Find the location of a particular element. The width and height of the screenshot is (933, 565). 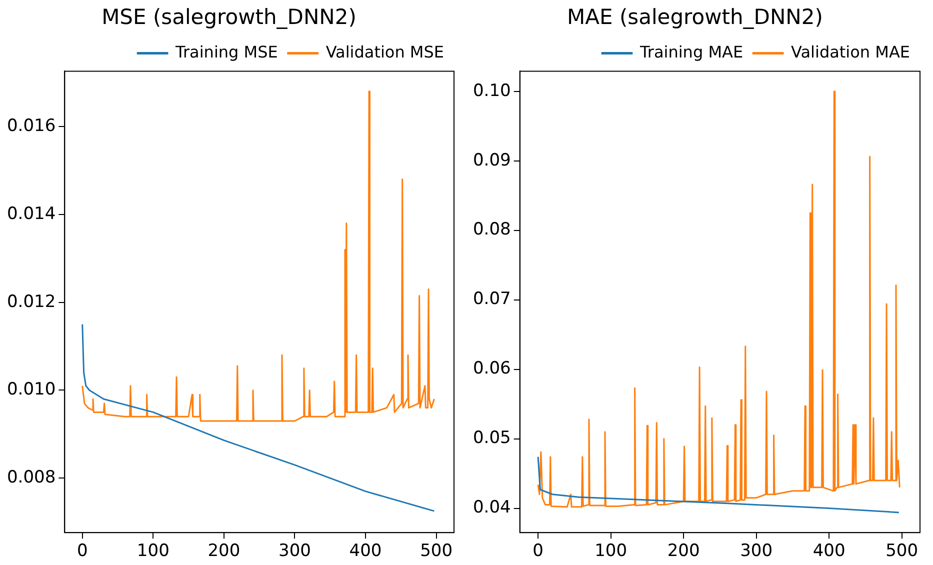

chart-title: MSE (salegrowth_DNN2) is located at coordinates (229, 17).